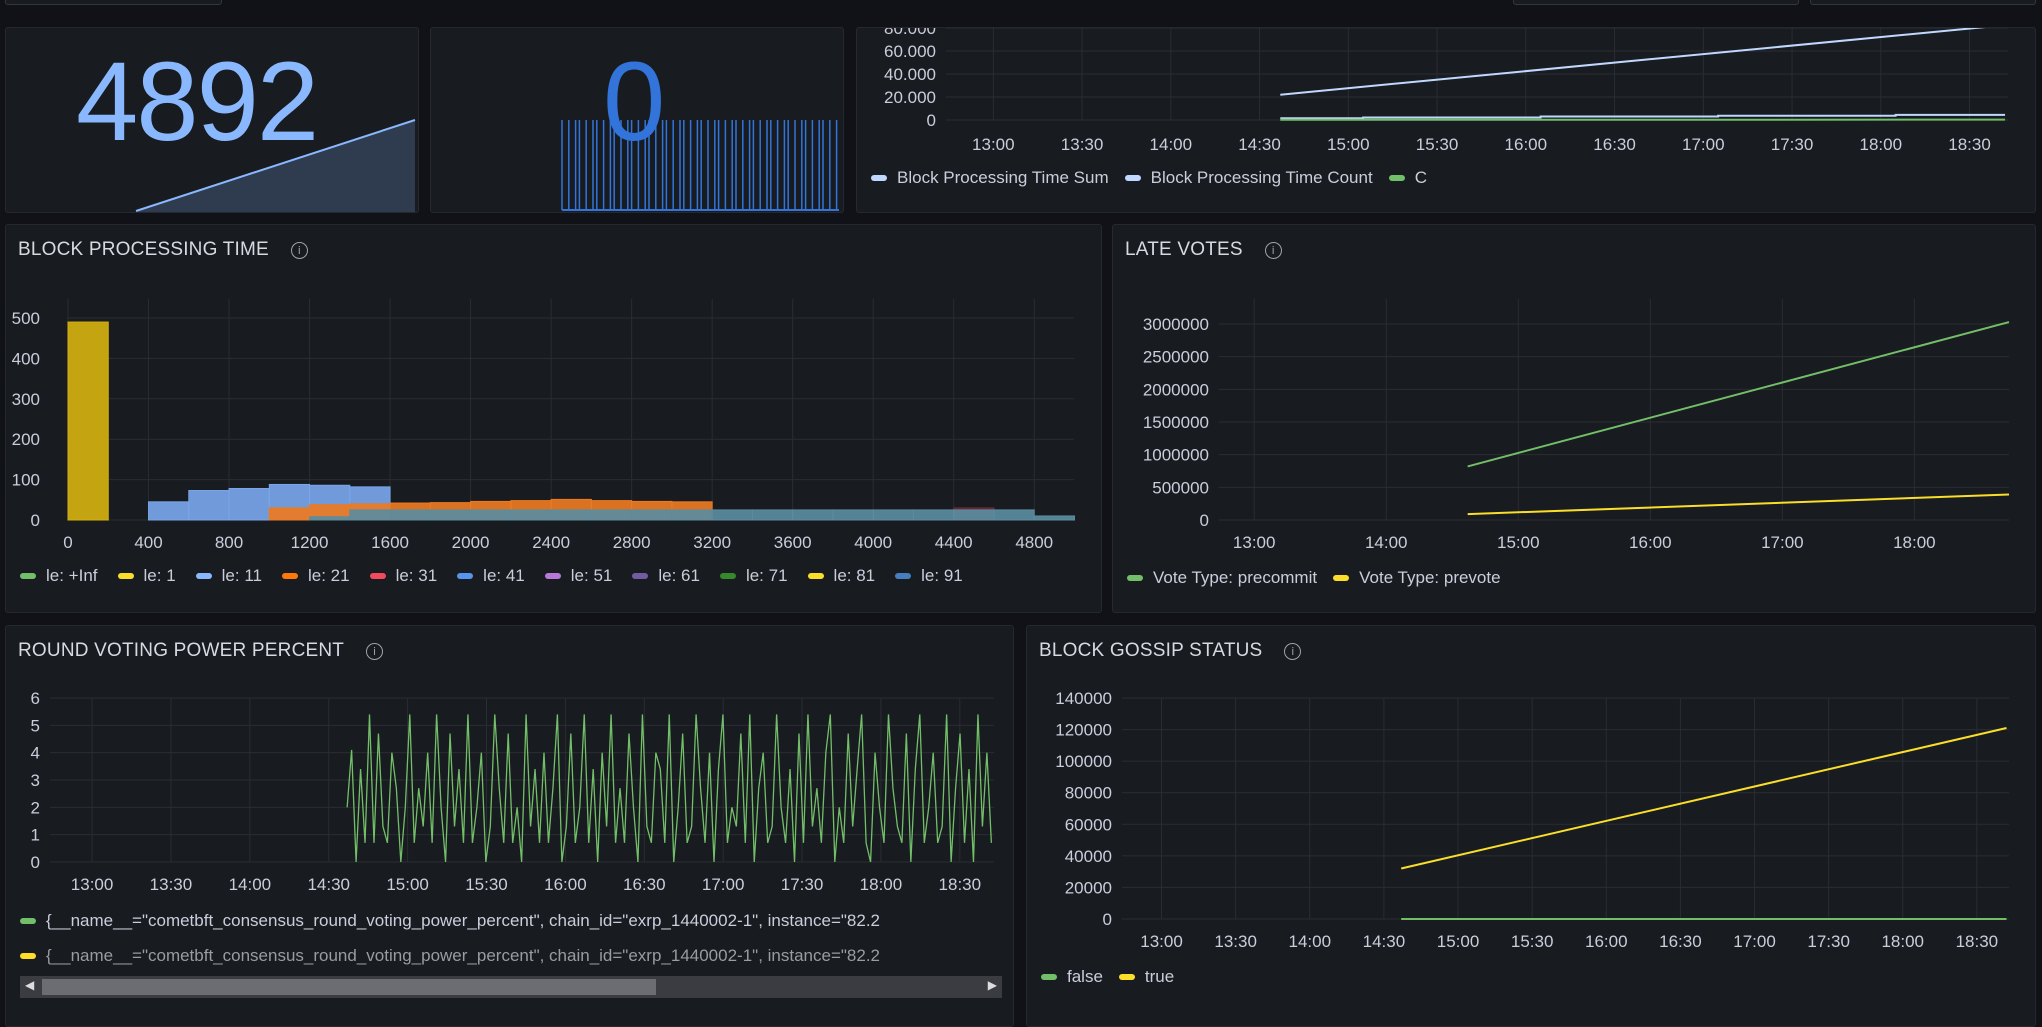 The image size is (2042, 1027). Describe the element at coordinates (1176, 389) in the screenshot. I see `y-tick-label: 2000000` at that location.